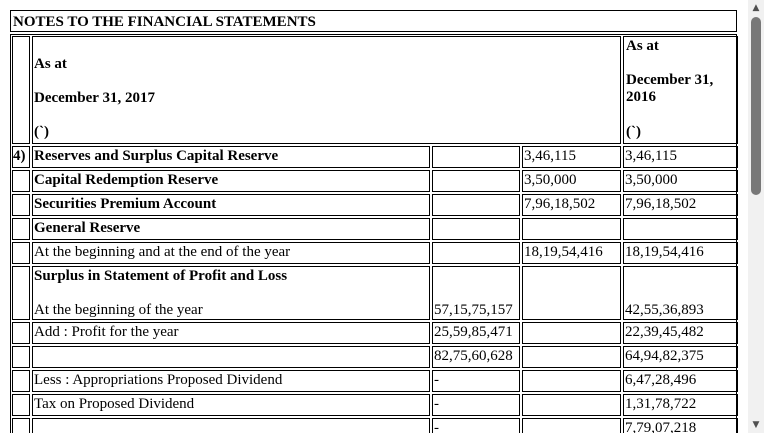  I want to click on amount-col3-cell: 64,94,82,375, so click(680, 357).